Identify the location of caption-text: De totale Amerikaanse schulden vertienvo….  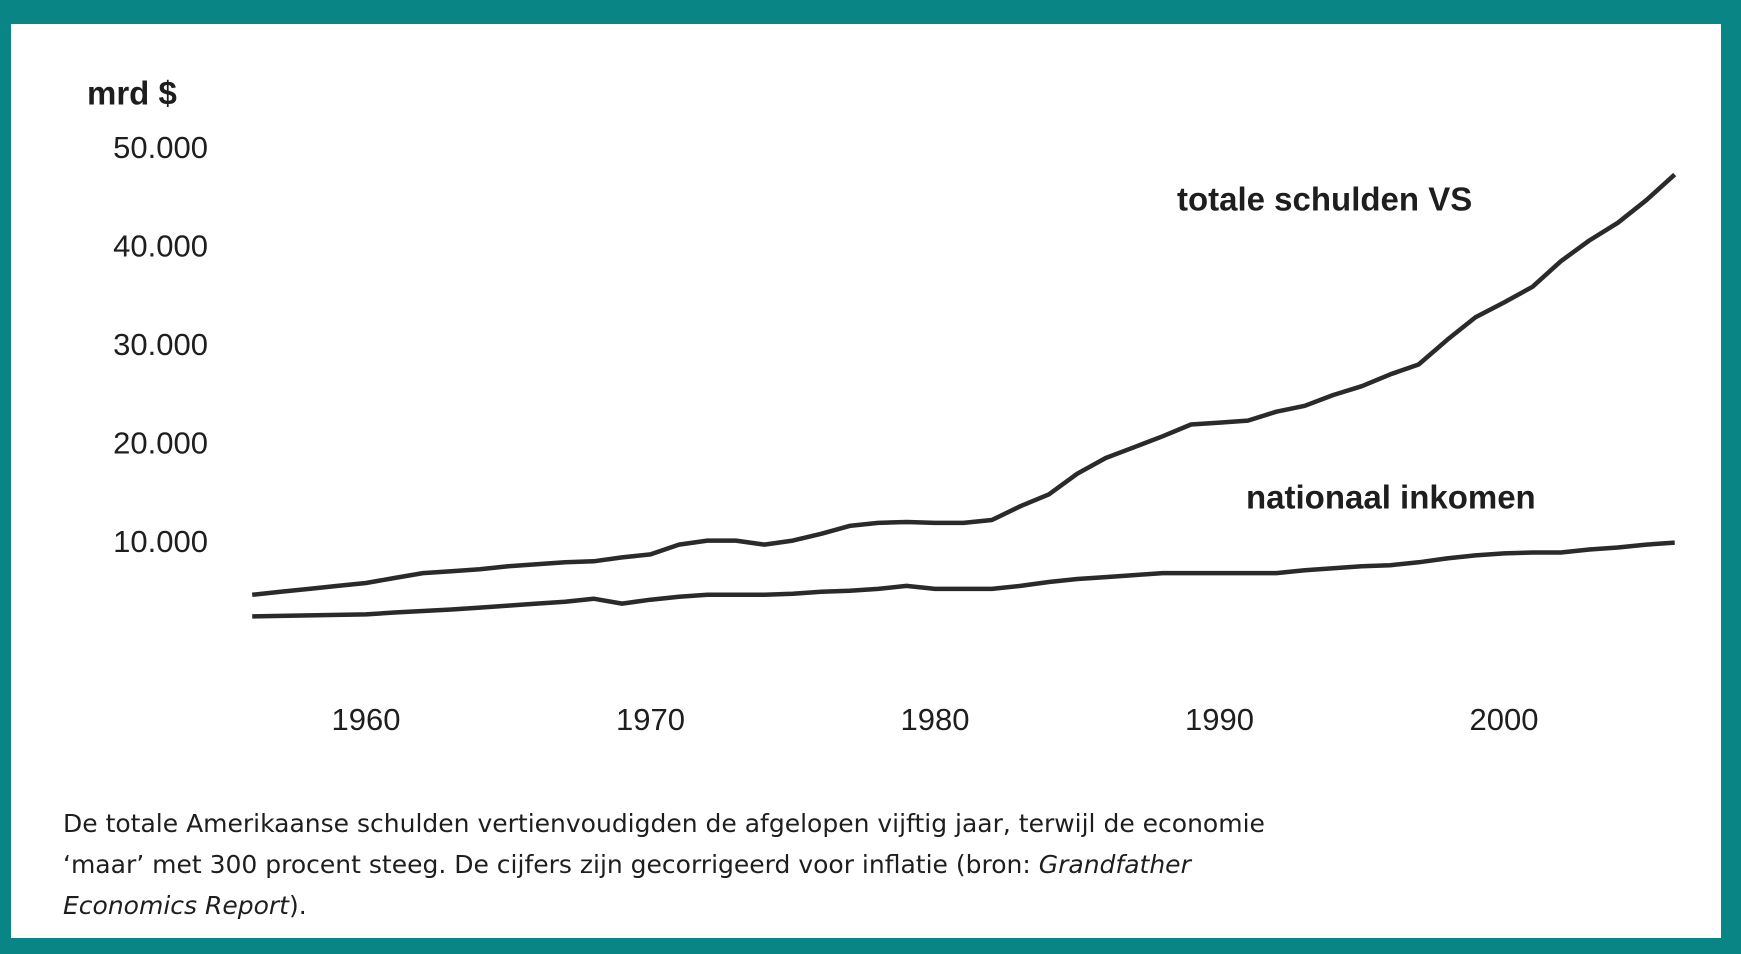
(664, 823).